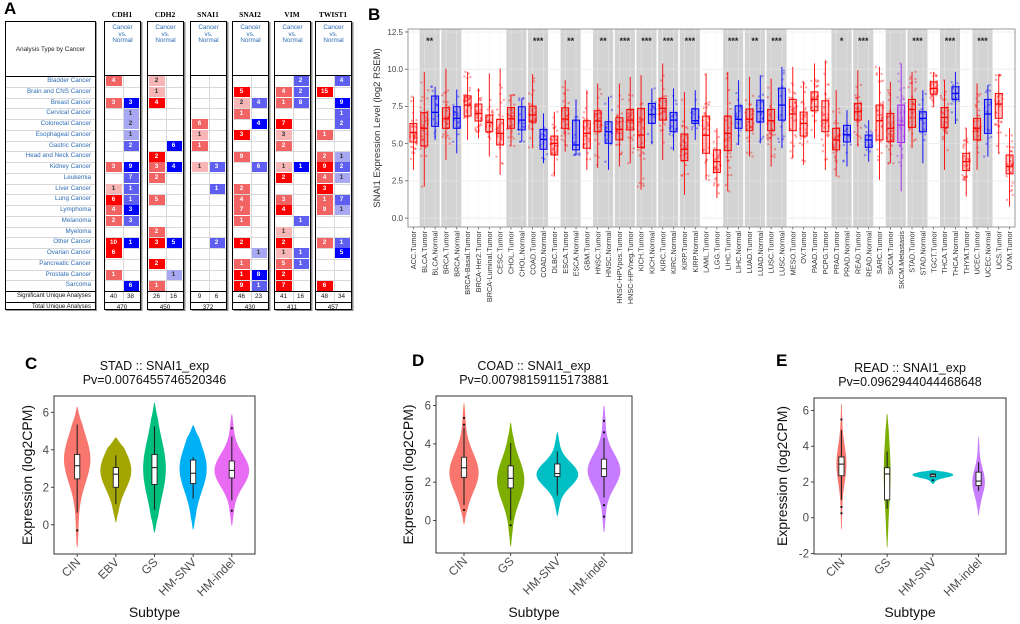  What do you see at coordinates (510, 477) in the screenshot?
I see `box` at bounding box center [510, 477].